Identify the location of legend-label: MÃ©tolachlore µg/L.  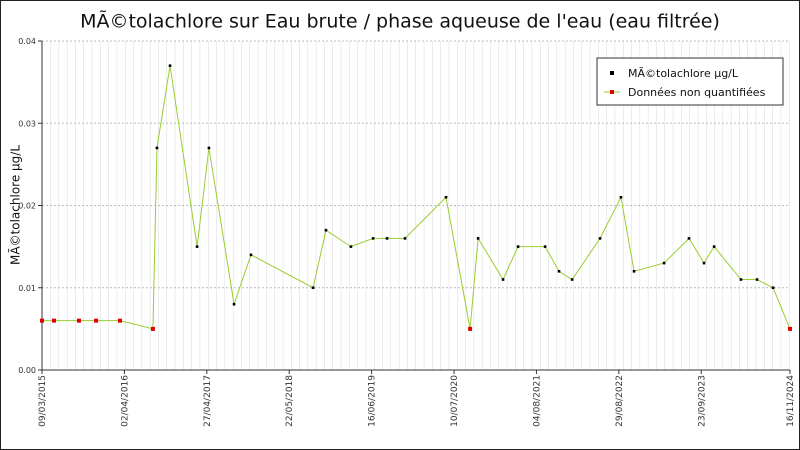
(683, 73).